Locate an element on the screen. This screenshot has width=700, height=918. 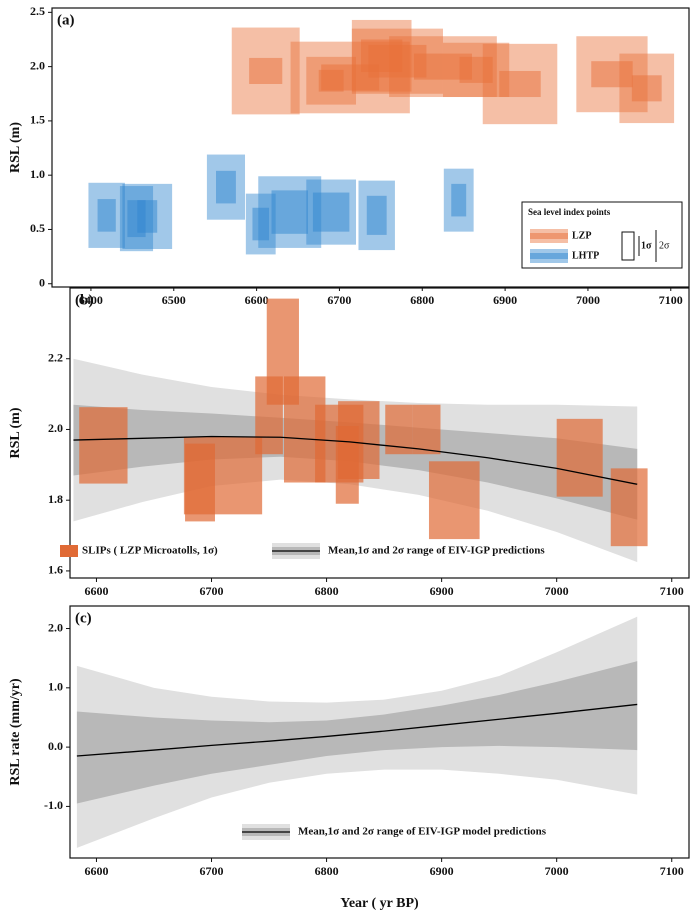
x-tick-label: 6500 is located at coordinates (174, 300).